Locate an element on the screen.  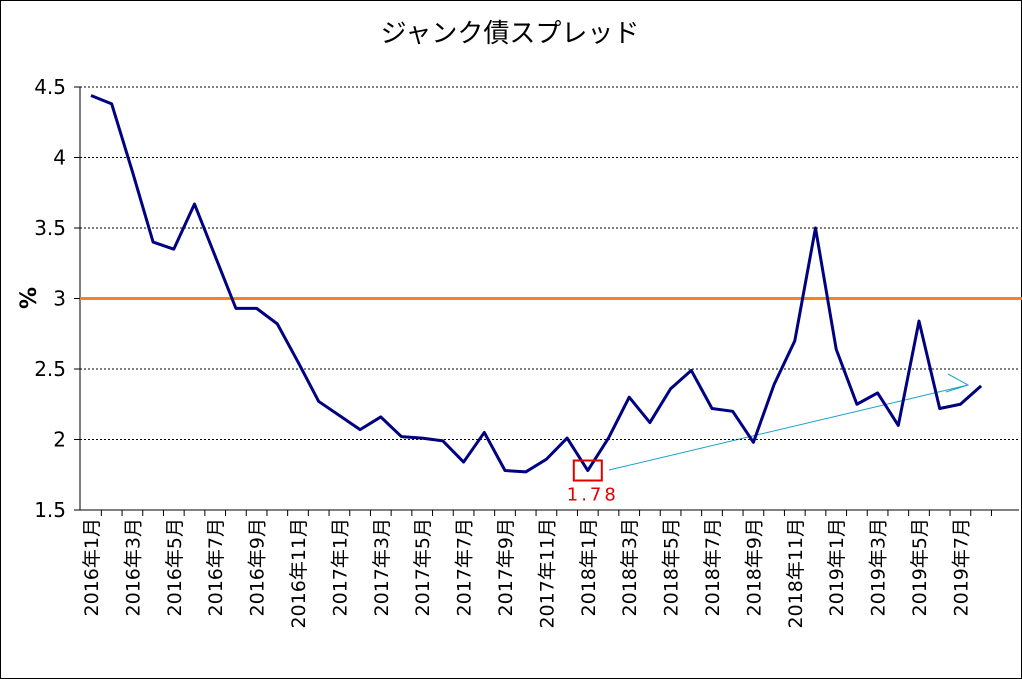
x-tick-label: 2017年7月 is located at coordinates (465, 567).